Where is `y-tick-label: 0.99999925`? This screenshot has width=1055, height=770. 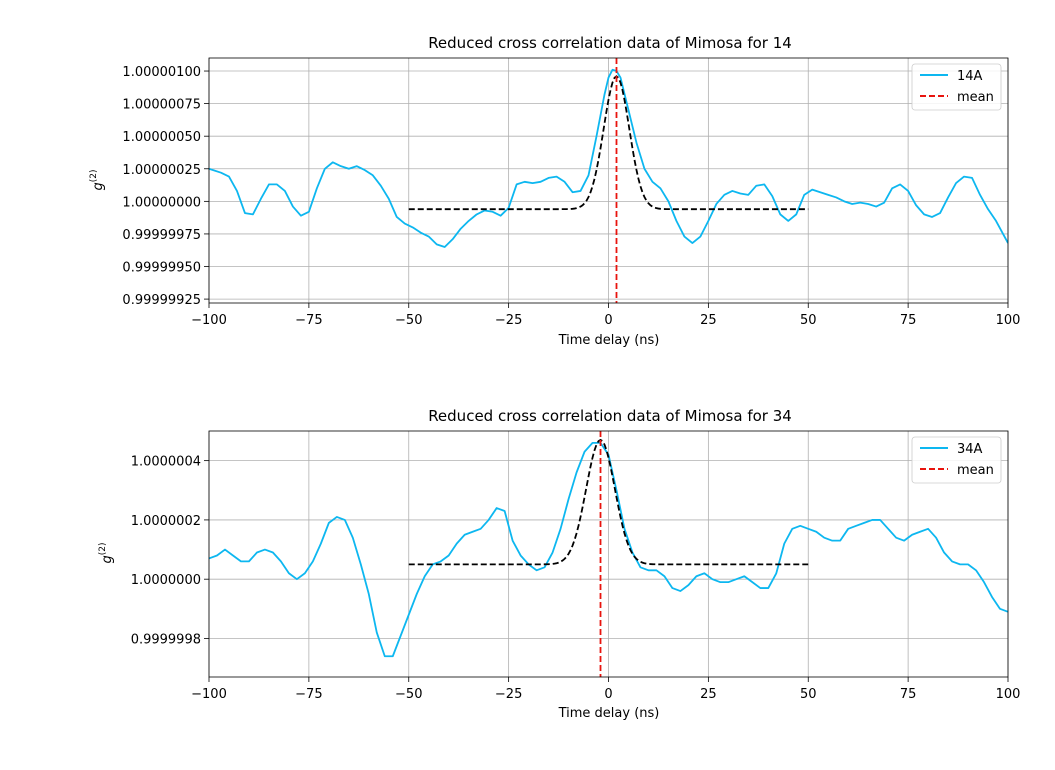
y-tick-label: 0.99999925 is located at coordinates (161, 300).